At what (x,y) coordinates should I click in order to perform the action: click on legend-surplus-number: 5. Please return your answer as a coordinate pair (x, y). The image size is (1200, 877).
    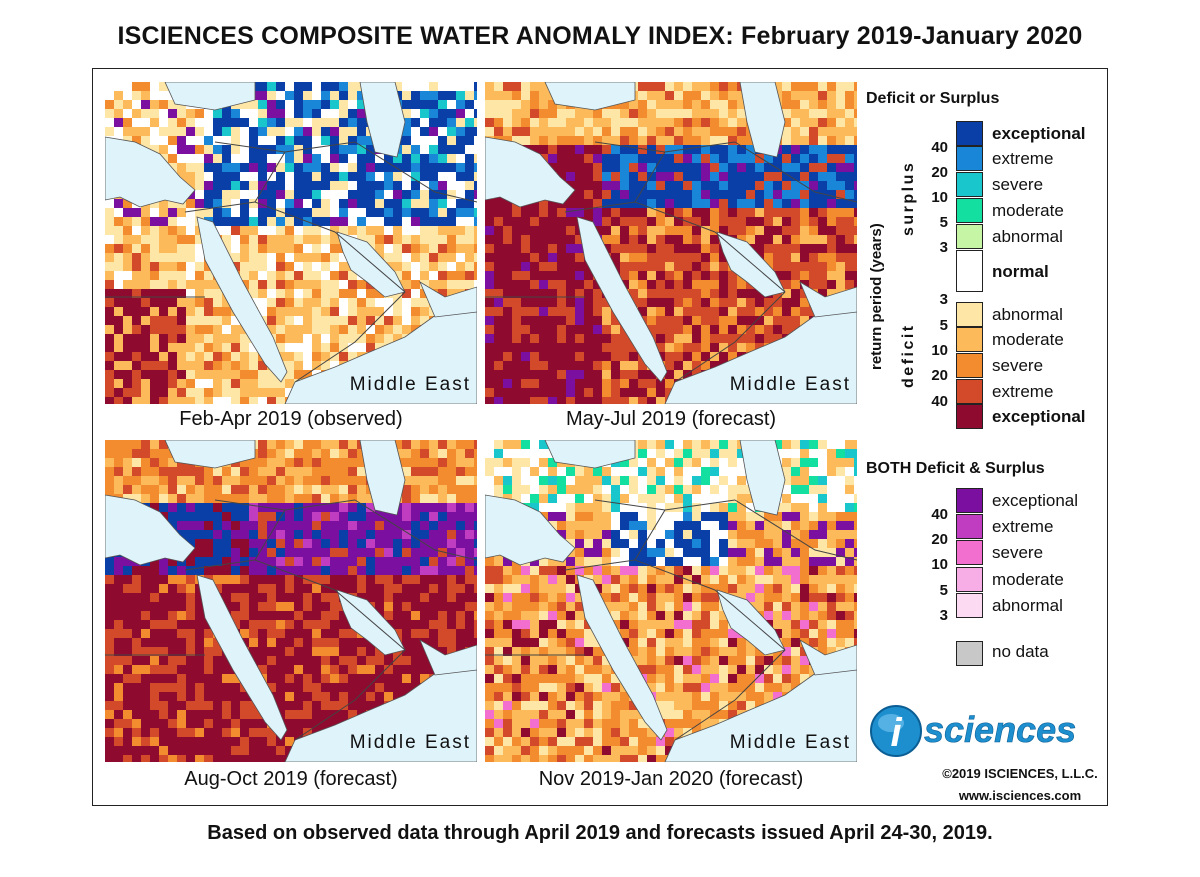
    Looking at the image, I should click on (943, 222).